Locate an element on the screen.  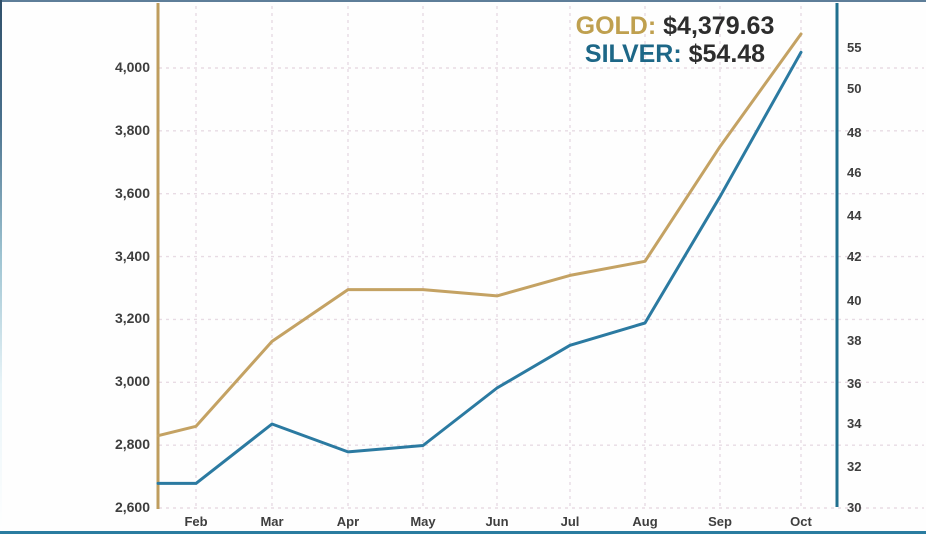
x-axis-month-label: Oct is located at coordinates (801, 521).